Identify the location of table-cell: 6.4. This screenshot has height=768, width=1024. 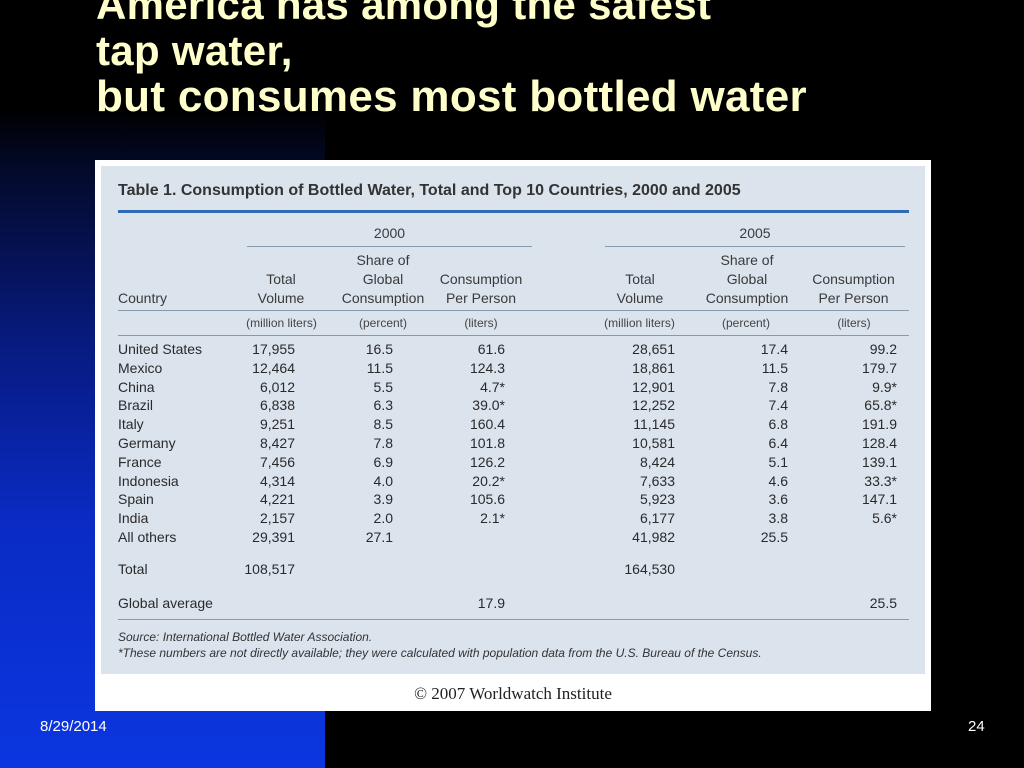
(778, 443).